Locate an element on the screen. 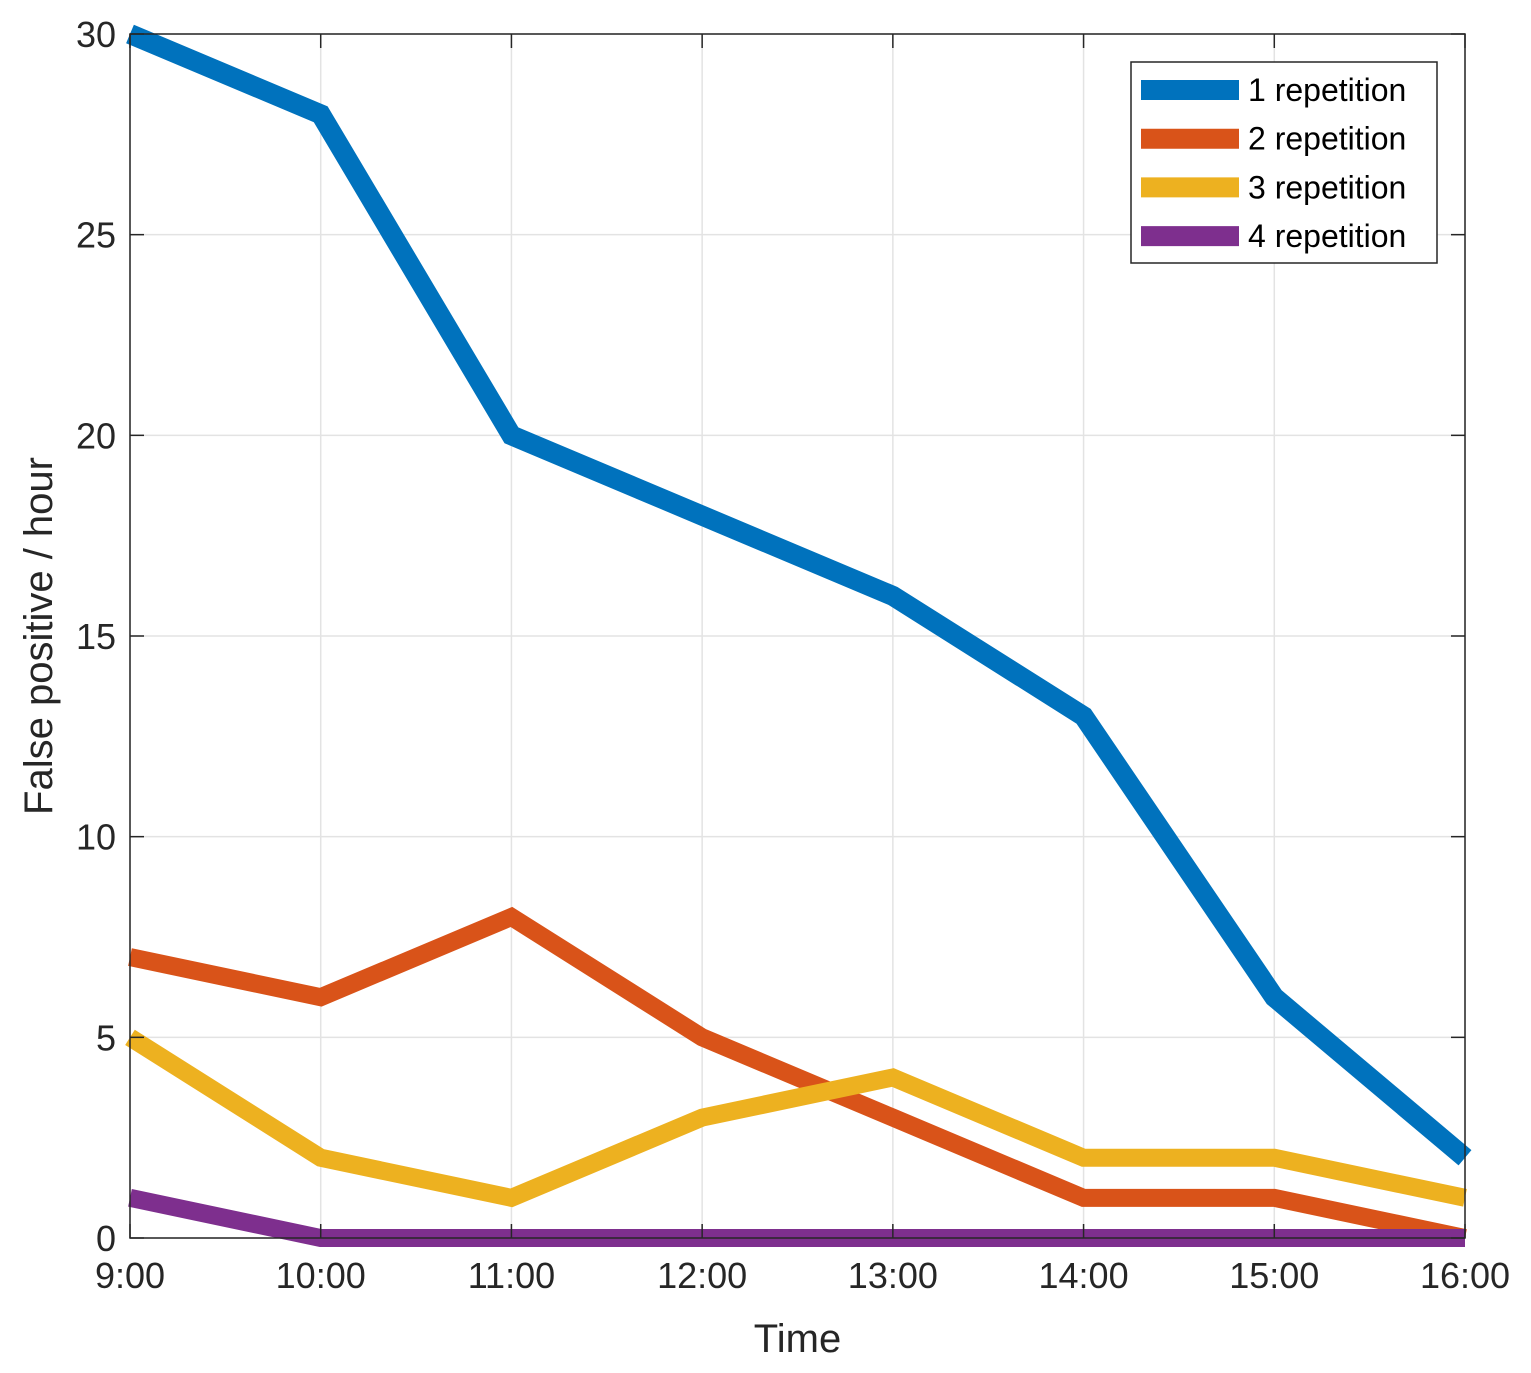 This screenshot has height=1373, width=1531. x-tick-label: 12:00 is located at coordinates (702, 1275).